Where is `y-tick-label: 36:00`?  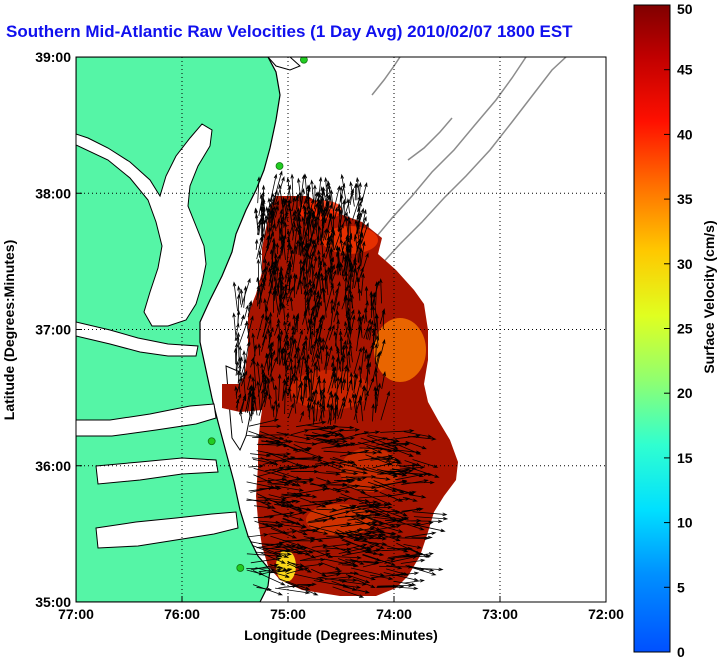
y-tick-label: 36:00 is located at coordinates (53, 466).